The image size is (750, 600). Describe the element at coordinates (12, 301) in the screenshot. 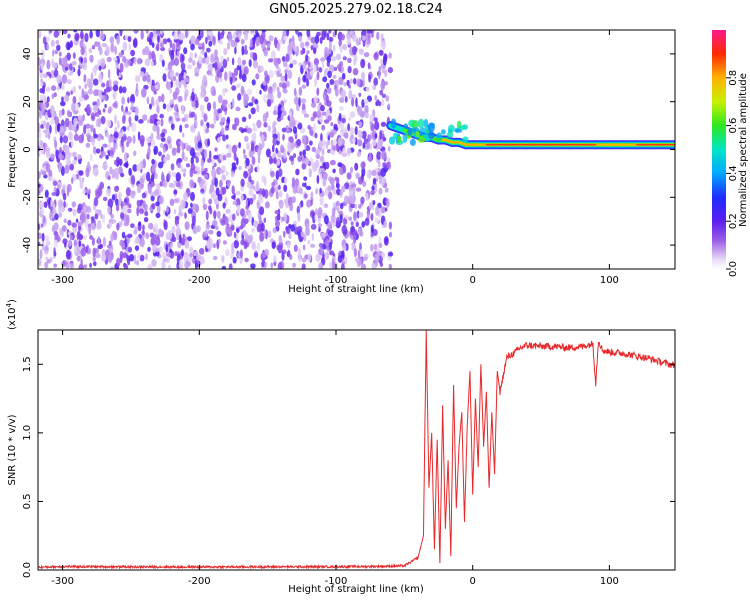

I see `snr-yscale-close: )` at that location.